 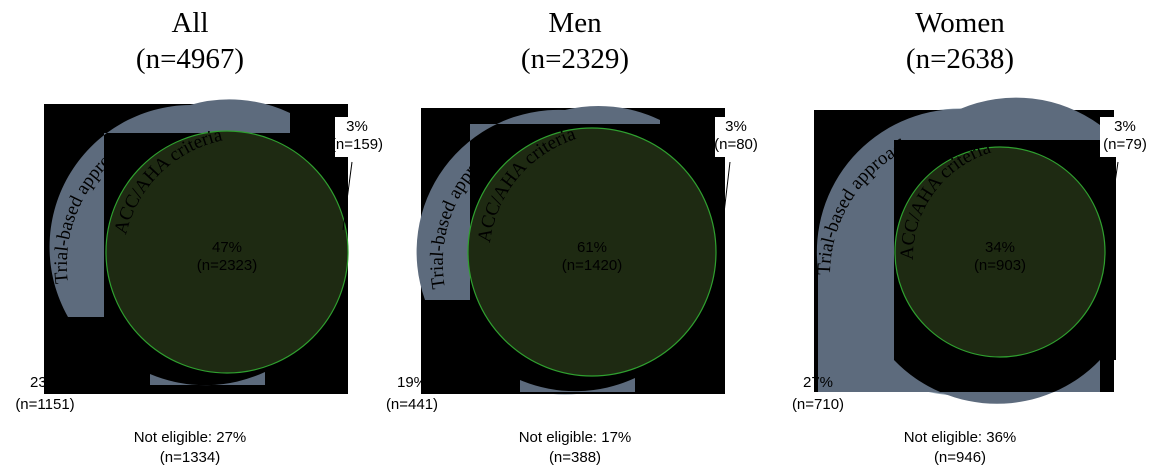 I want to click on panel-n: (n=2638), so click(x=960, y=59).